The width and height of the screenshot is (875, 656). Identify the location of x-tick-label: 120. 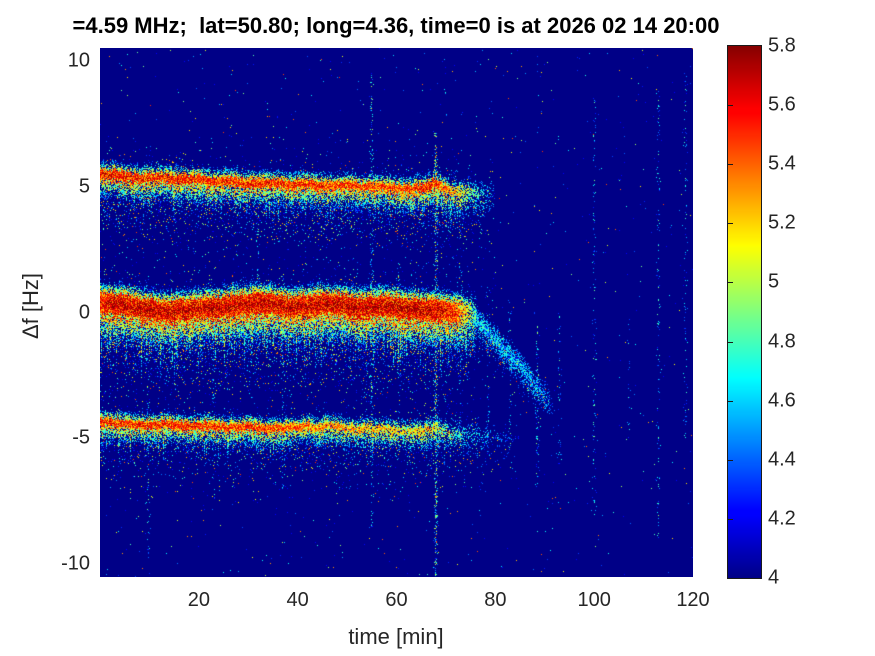
(693, 600).